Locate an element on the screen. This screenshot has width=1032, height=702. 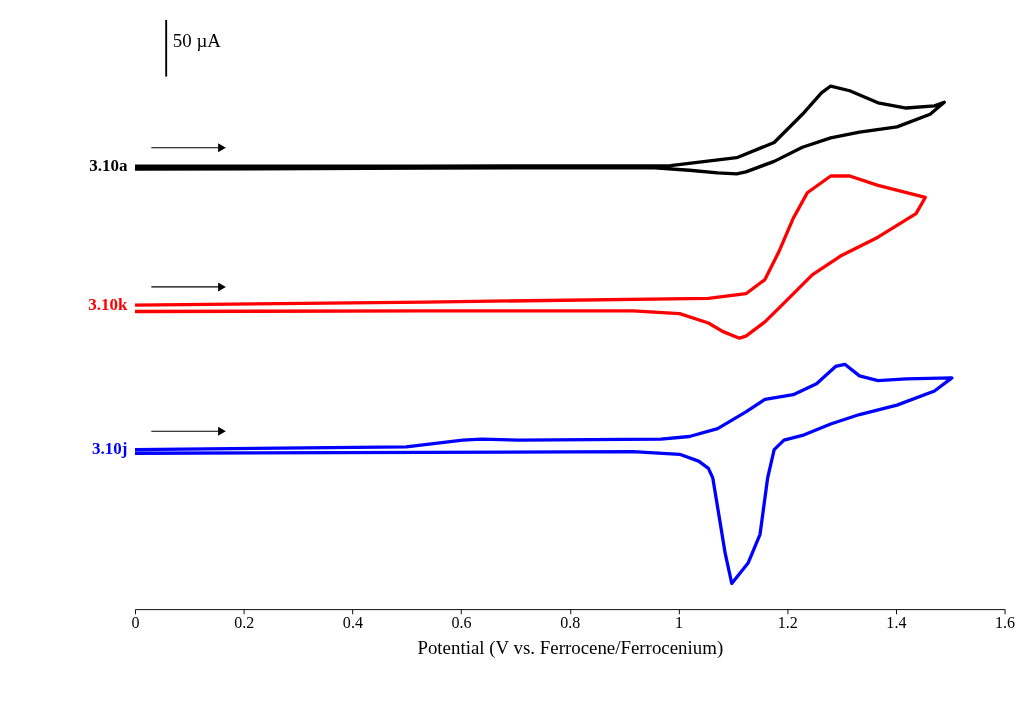
x-tick-label: 1.6 is located at coordinates (1005, 623).